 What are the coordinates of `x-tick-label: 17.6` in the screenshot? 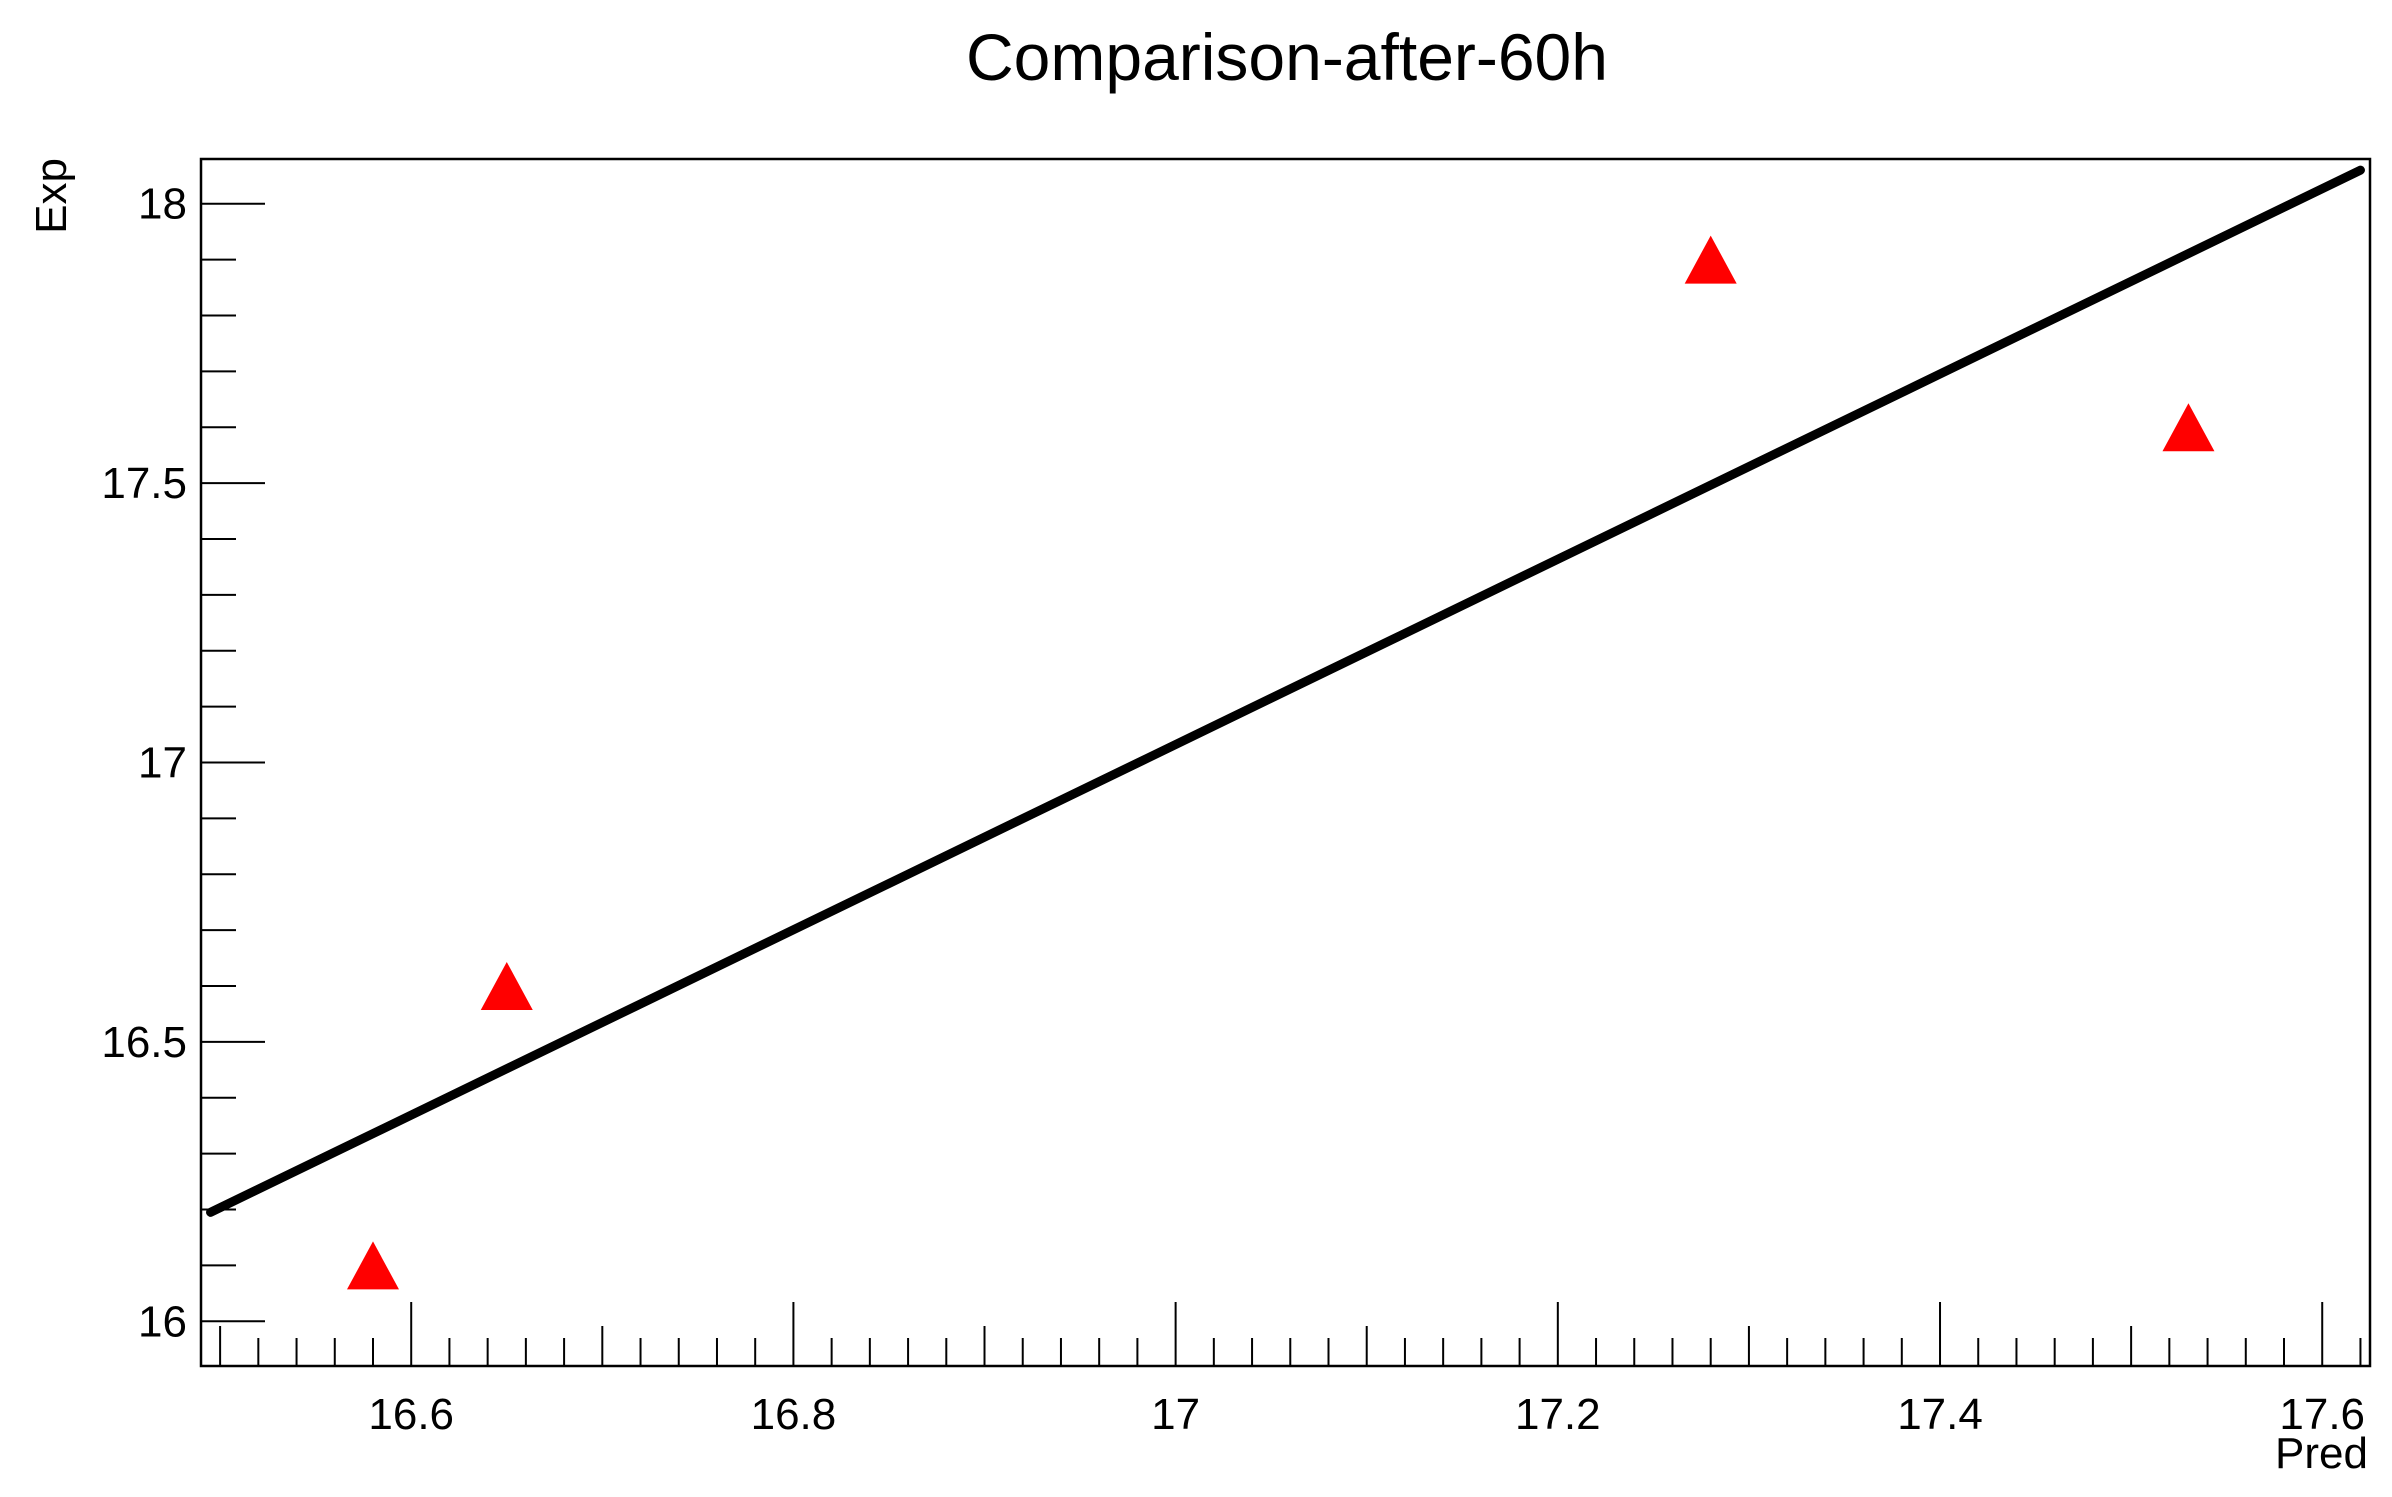 It's located at (2322, 1414).